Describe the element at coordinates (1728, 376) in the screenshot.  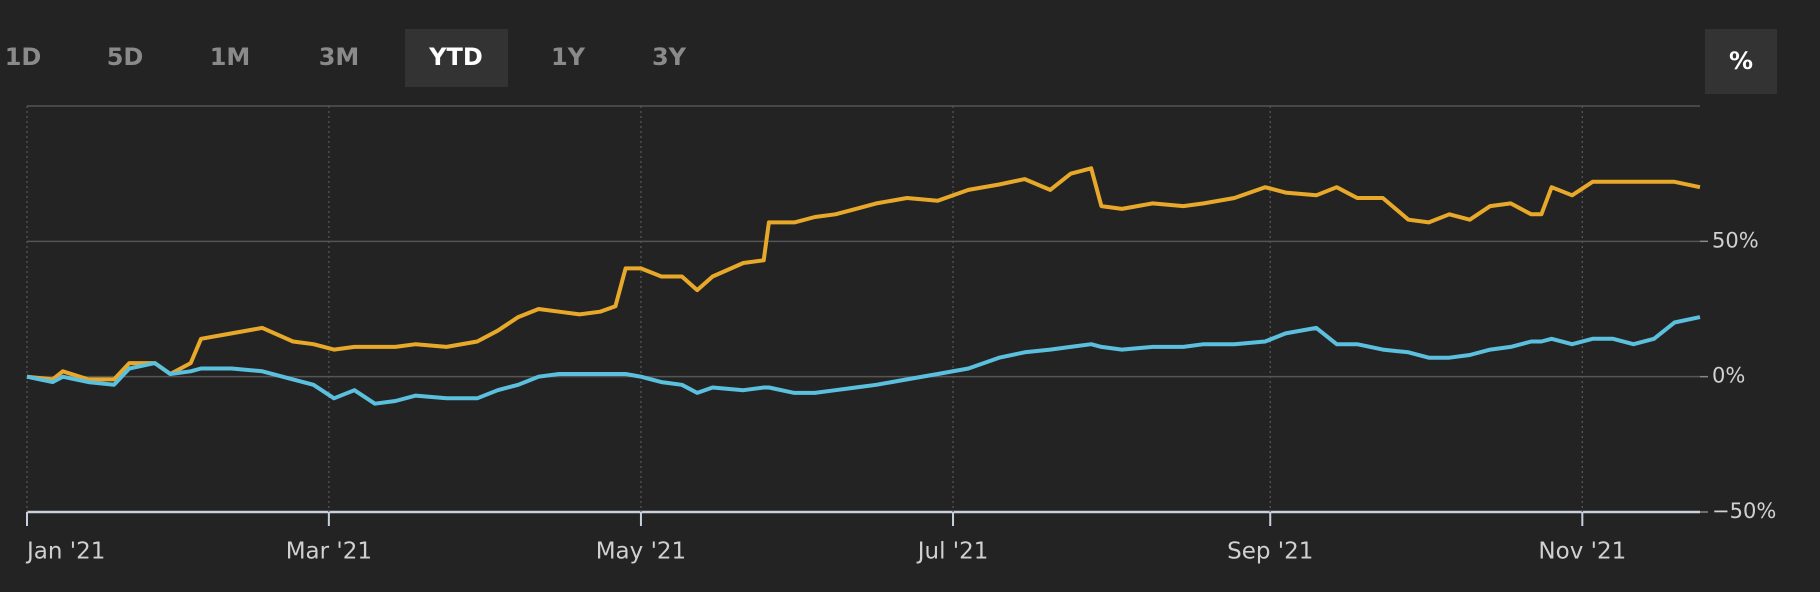
I see `y-tick-label: 0%` at that location.